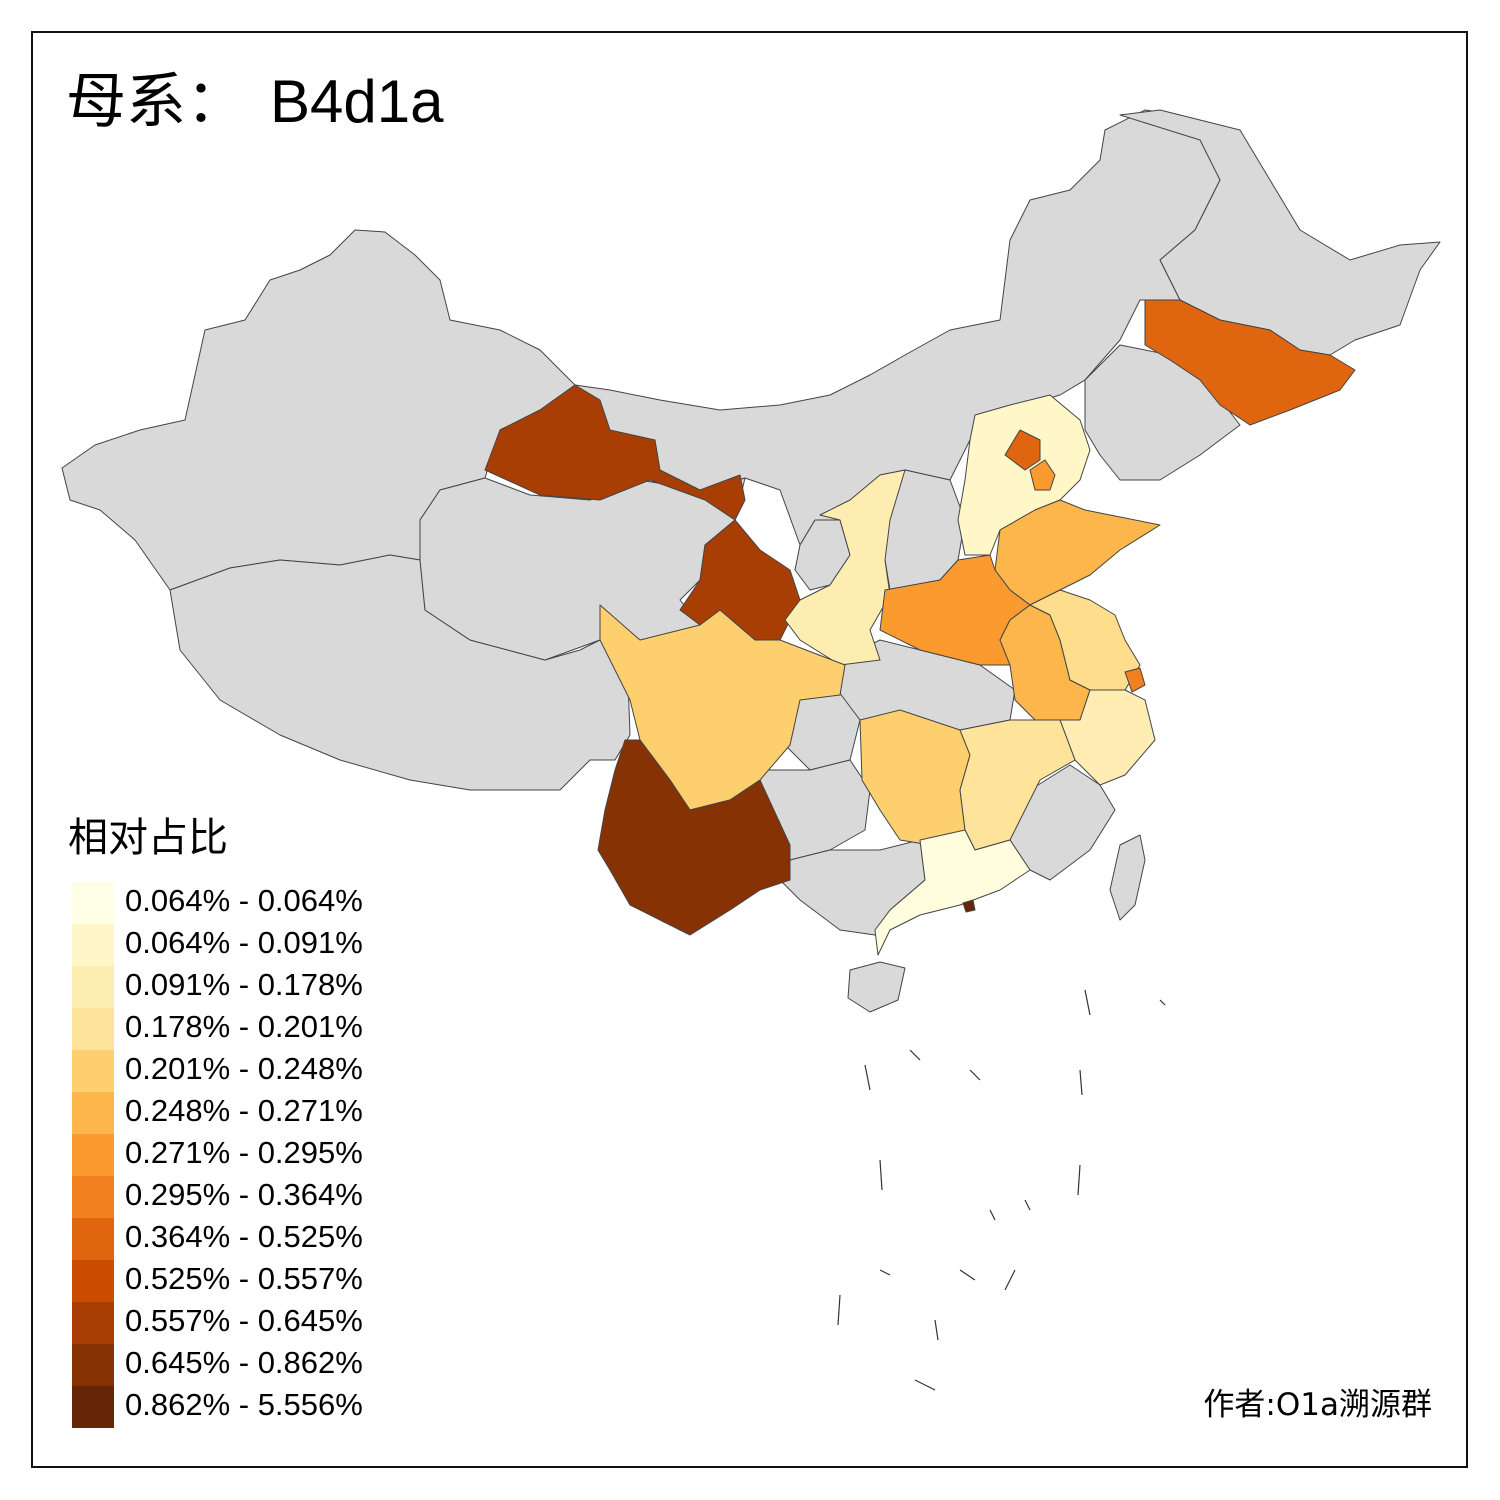 The height and width of the screenshot is (1500, 1500). What do you see at coordinates (244, 1278) in the screenshot?
I see `legend-label: 0.525% - 0.557%` at bounding box center [244, 1278].